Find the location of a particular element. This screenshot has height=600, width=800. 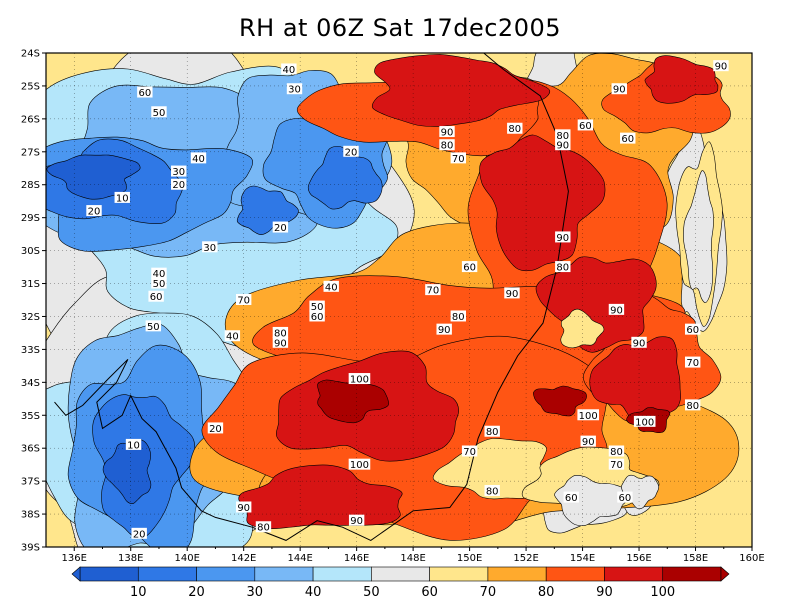

contour-label-text: 50 is located at coordinates (317, 307).